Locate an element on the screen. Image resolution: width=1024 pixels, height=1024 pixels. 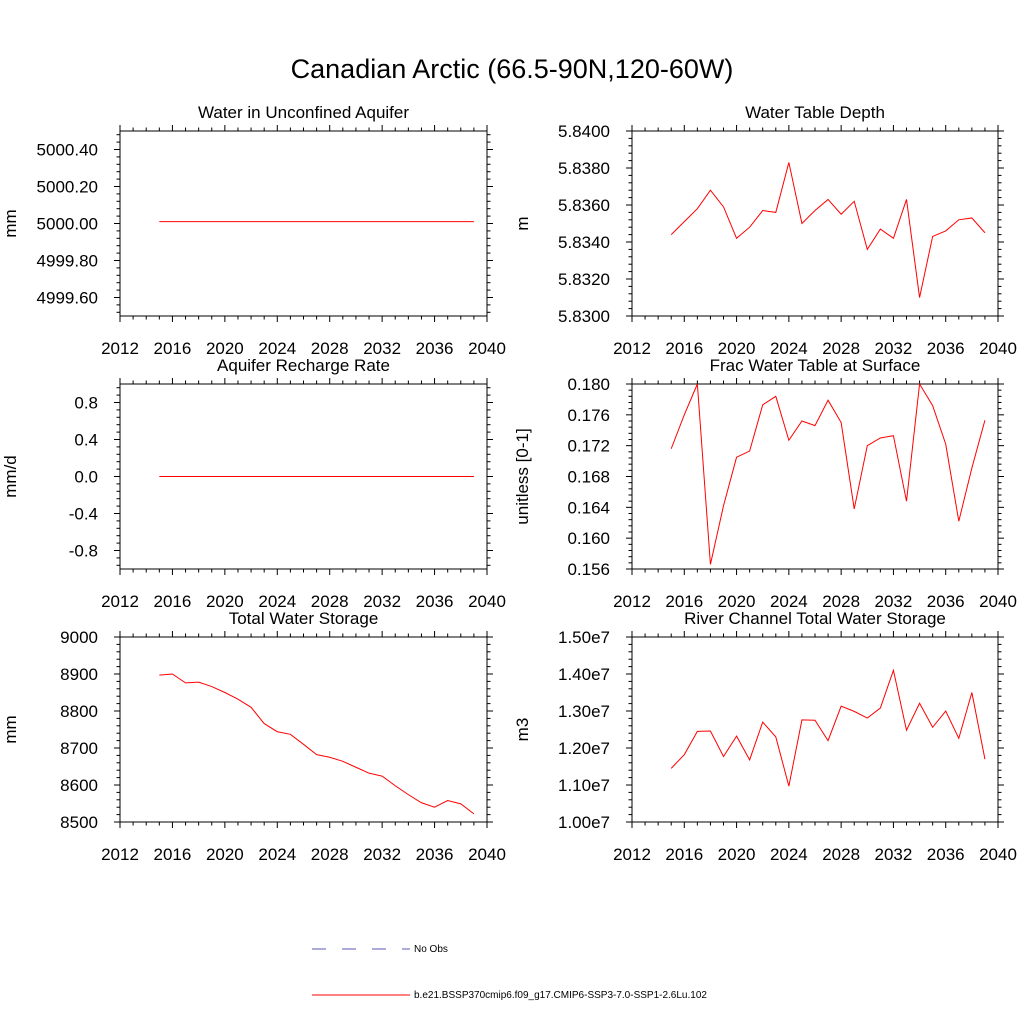
y-axis-label: m3 is located at coordinates (522, 730).